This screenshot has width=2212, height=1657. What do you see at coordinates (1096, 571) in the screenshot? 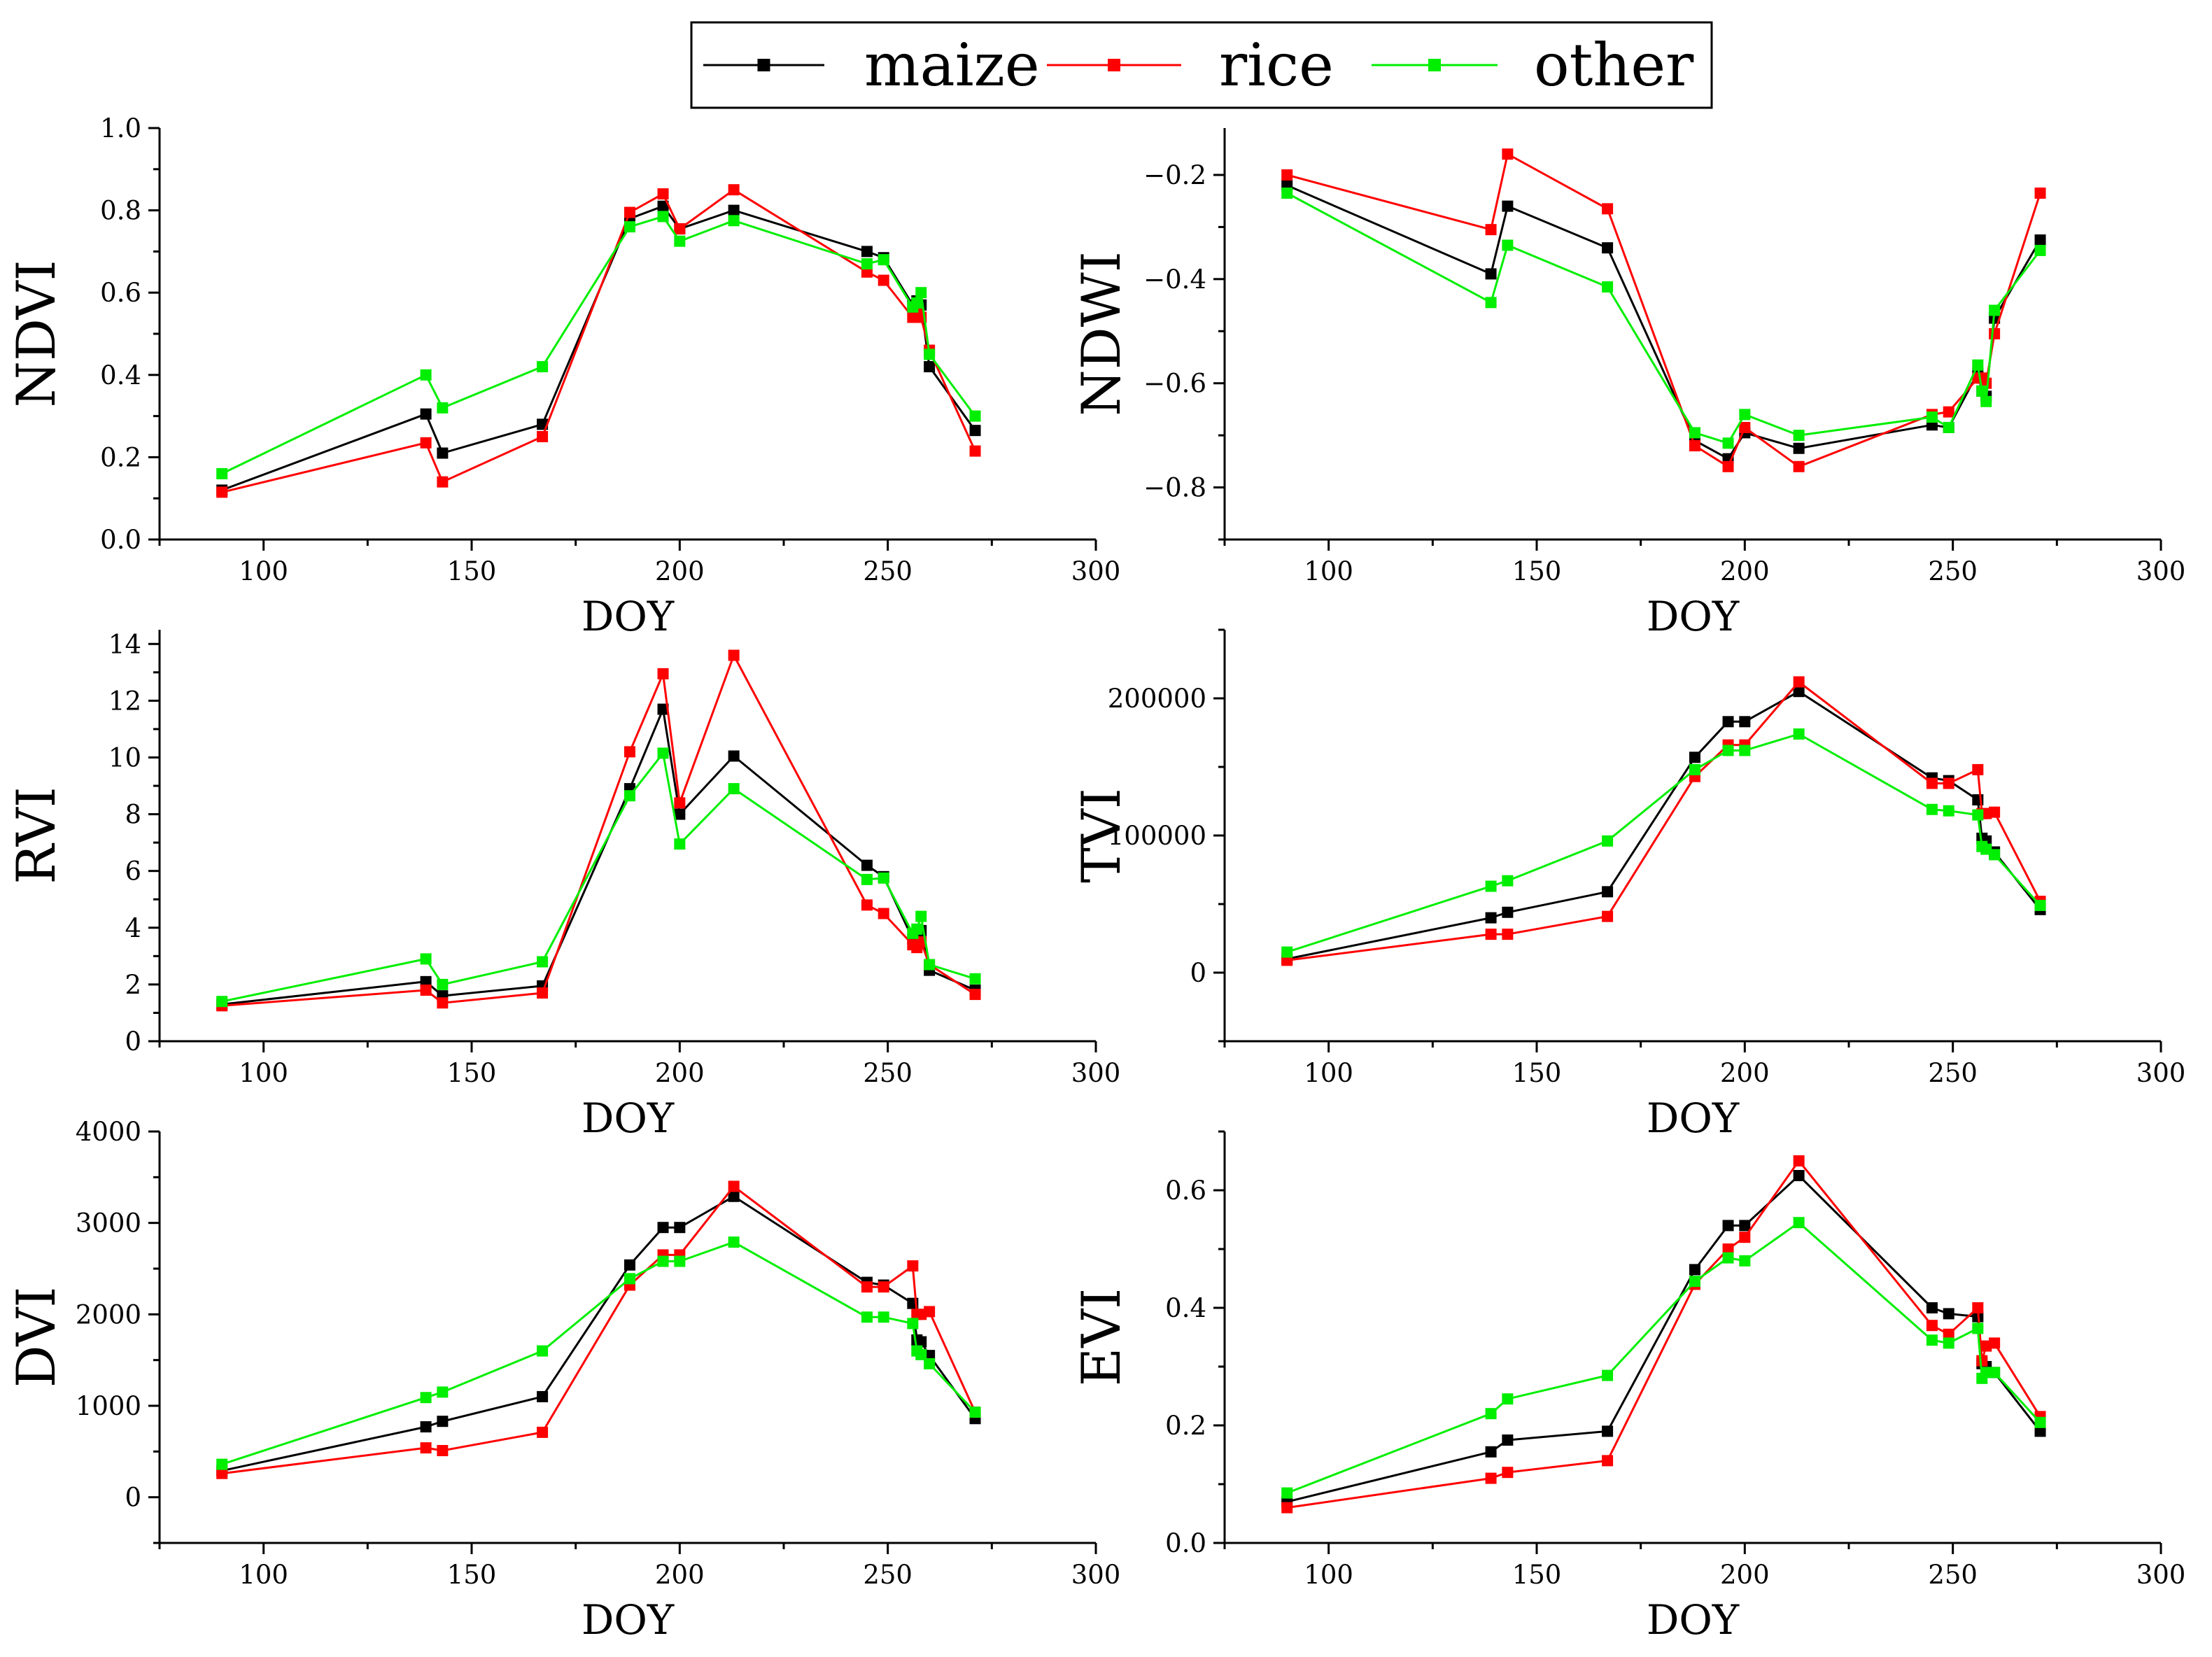
I see `x-tick-label: 300` at bounding box center [1096, 571].